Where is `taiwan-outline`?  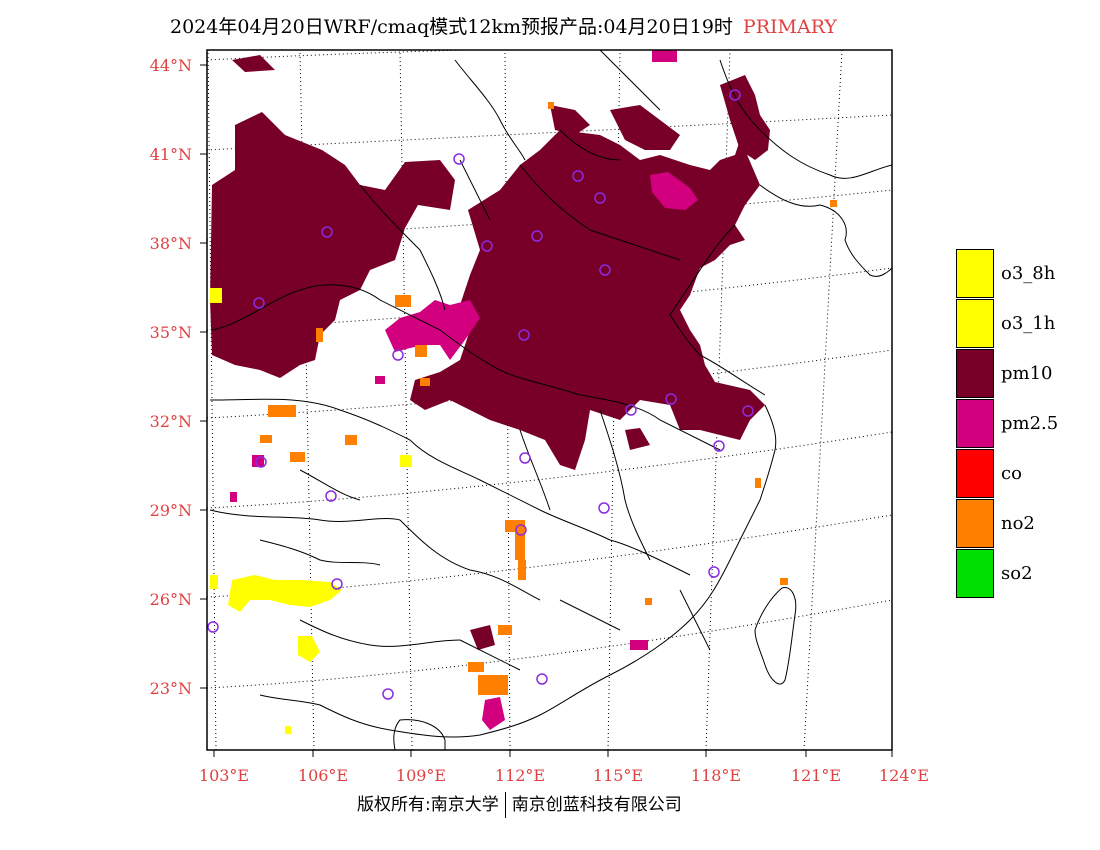 taiwan-outline is located at coordinates (775, 636).